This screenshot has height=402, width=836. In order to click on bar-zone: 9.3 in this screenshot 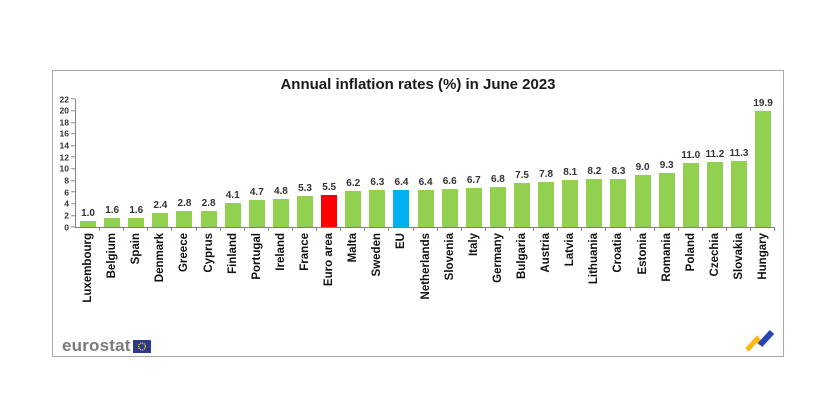, I will do `click(667, 165)`.